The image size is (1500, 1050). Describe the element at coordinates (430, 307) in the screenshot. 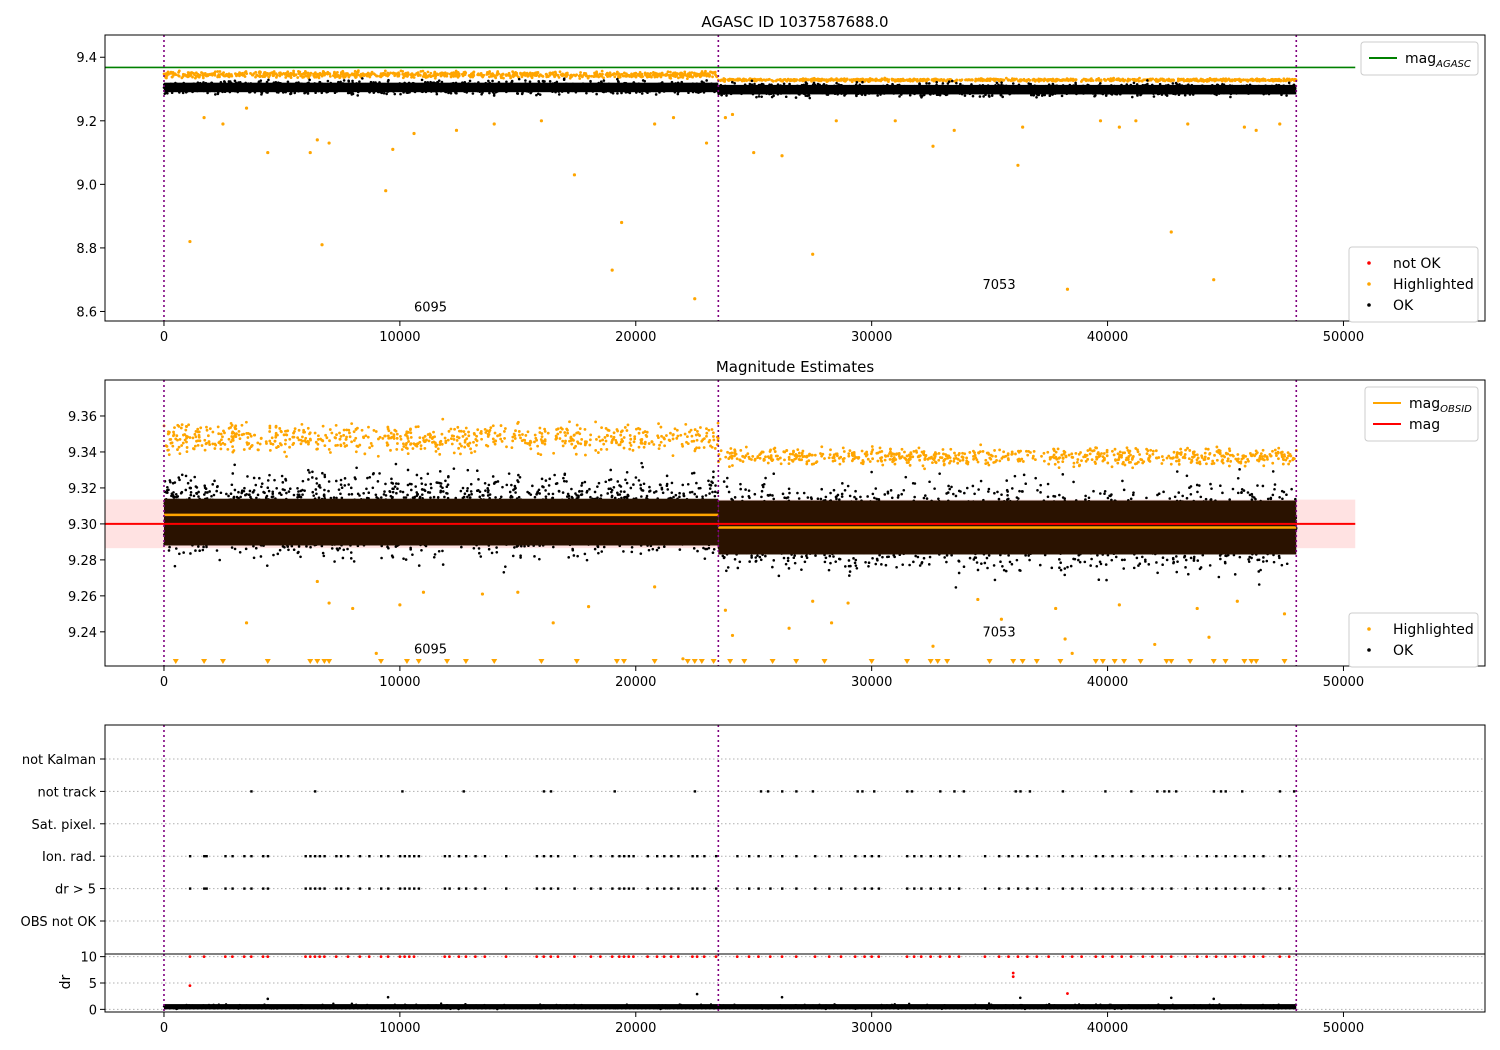

I see `obsid-label: 6095` at that location.